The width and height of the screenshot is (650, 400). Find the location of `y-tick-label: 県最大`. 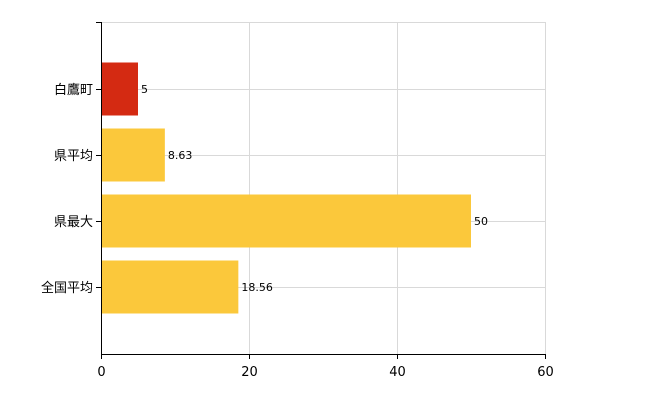

y-tick-label: 県最大 is located at coordinates (73, 222).